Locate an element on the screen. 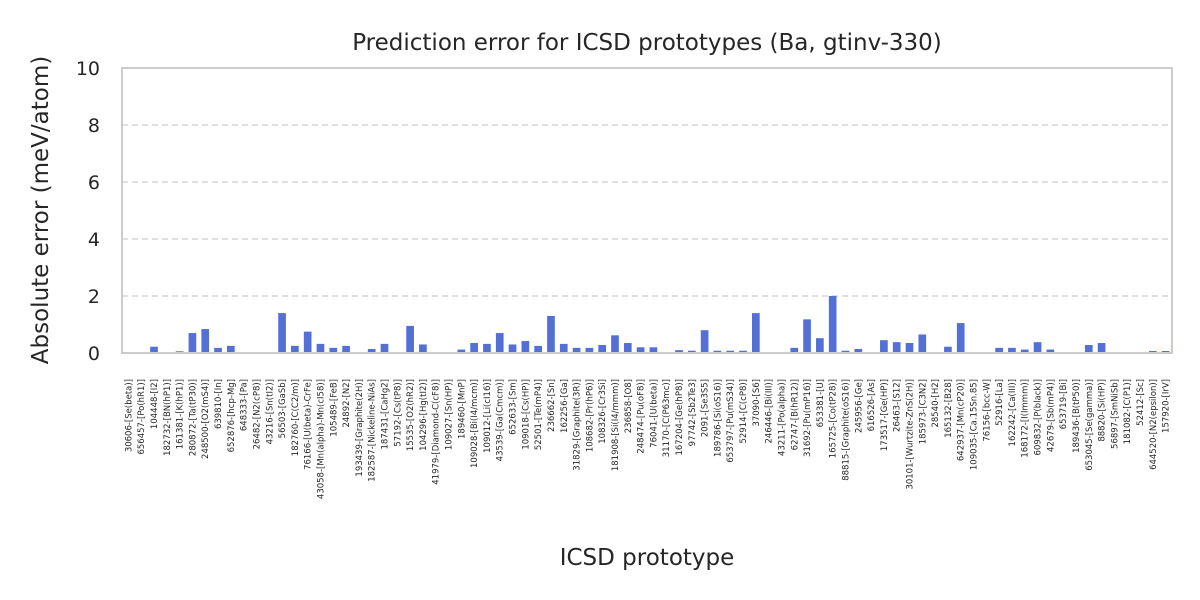  x-tick-label: 189436-[B(tP50)] is located at coordinates (1077, 416).